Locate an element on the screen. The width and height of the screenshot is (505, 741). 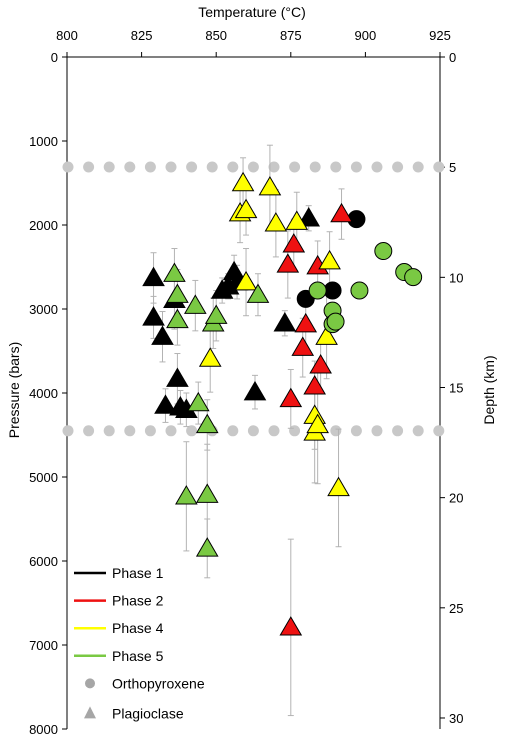
y2-tick-label: 25 is located at coordinates (456, 608).